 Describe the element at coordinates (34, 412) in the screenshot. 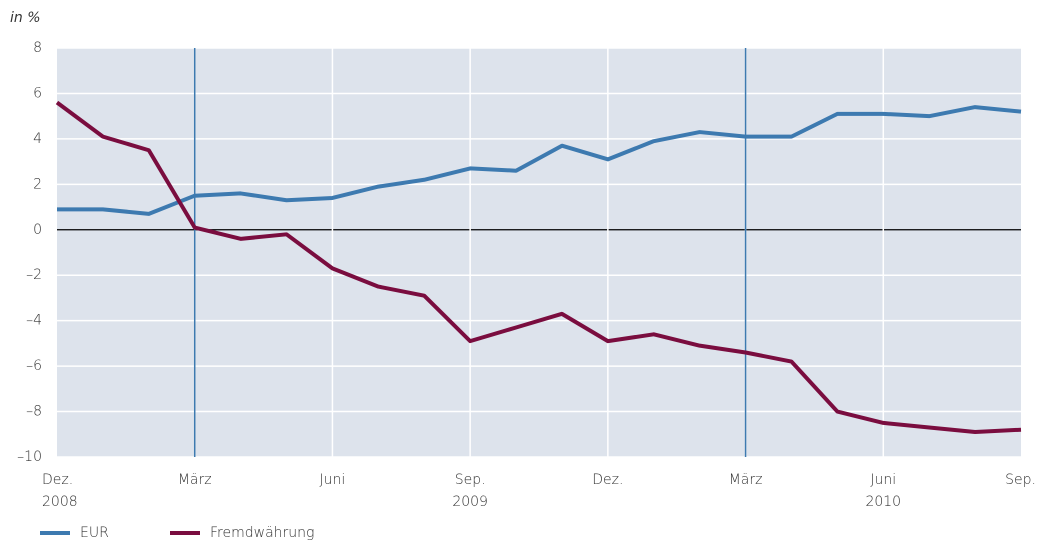

I see `y-tick-label: –8` at that location.